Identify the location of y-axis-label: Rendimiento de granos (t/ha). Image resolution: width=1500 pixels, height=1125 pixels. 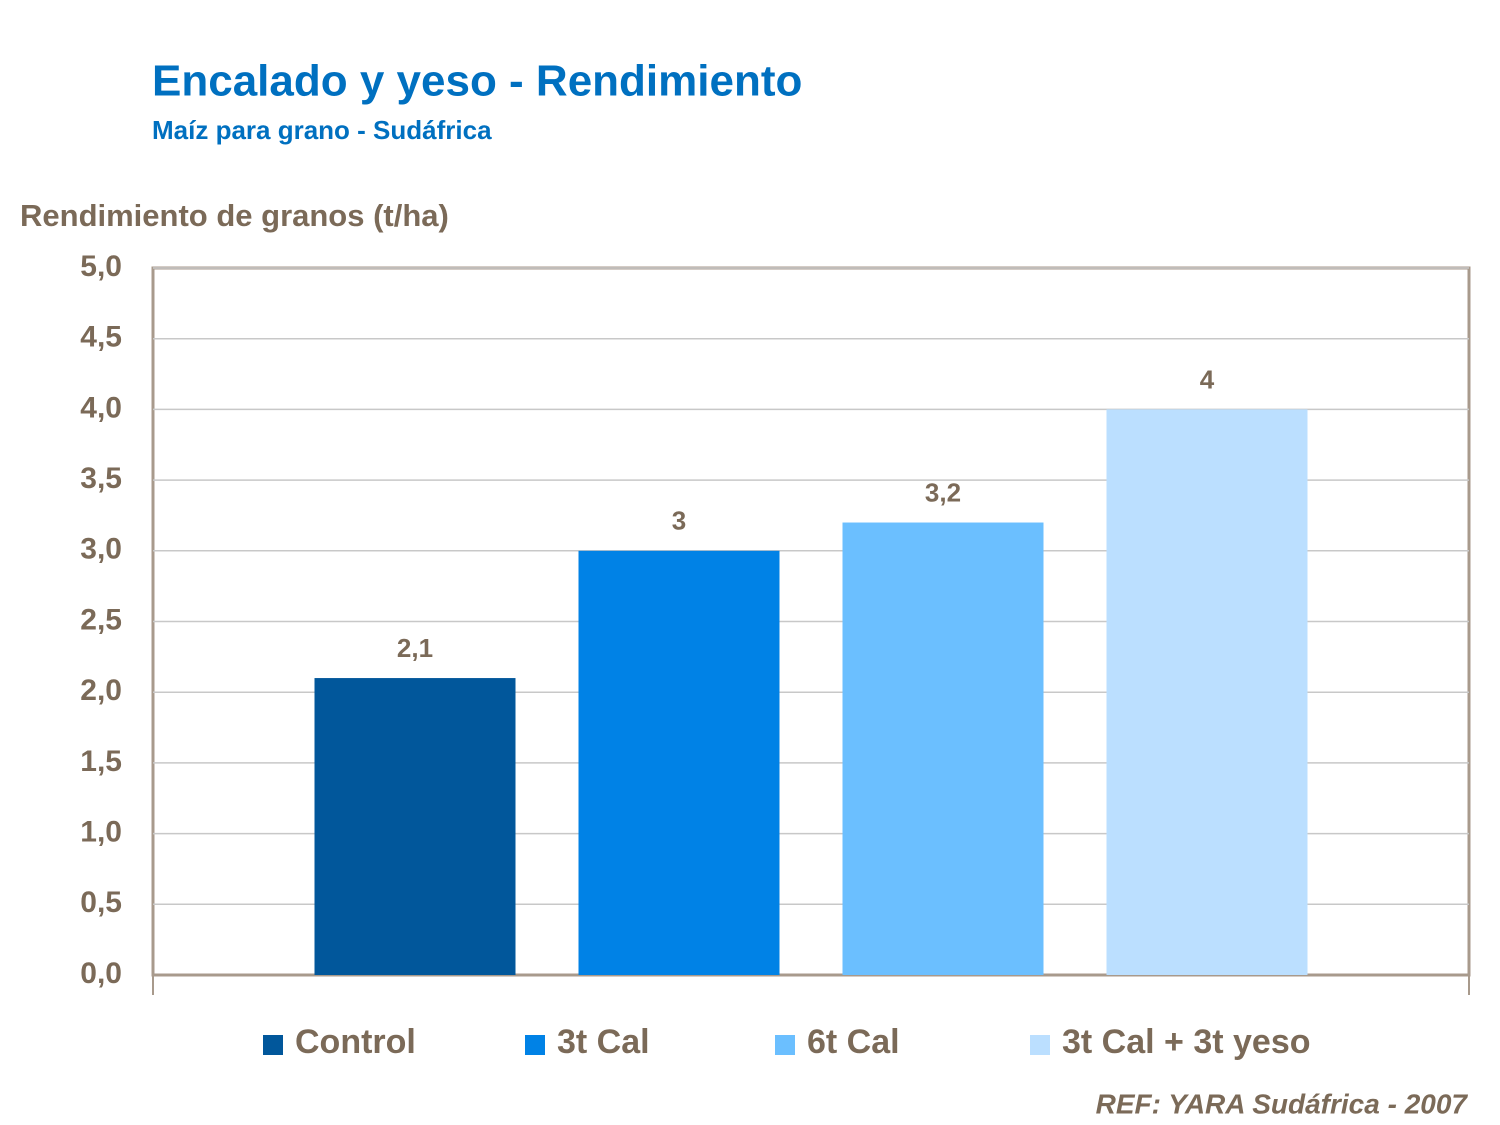
(234, 215).